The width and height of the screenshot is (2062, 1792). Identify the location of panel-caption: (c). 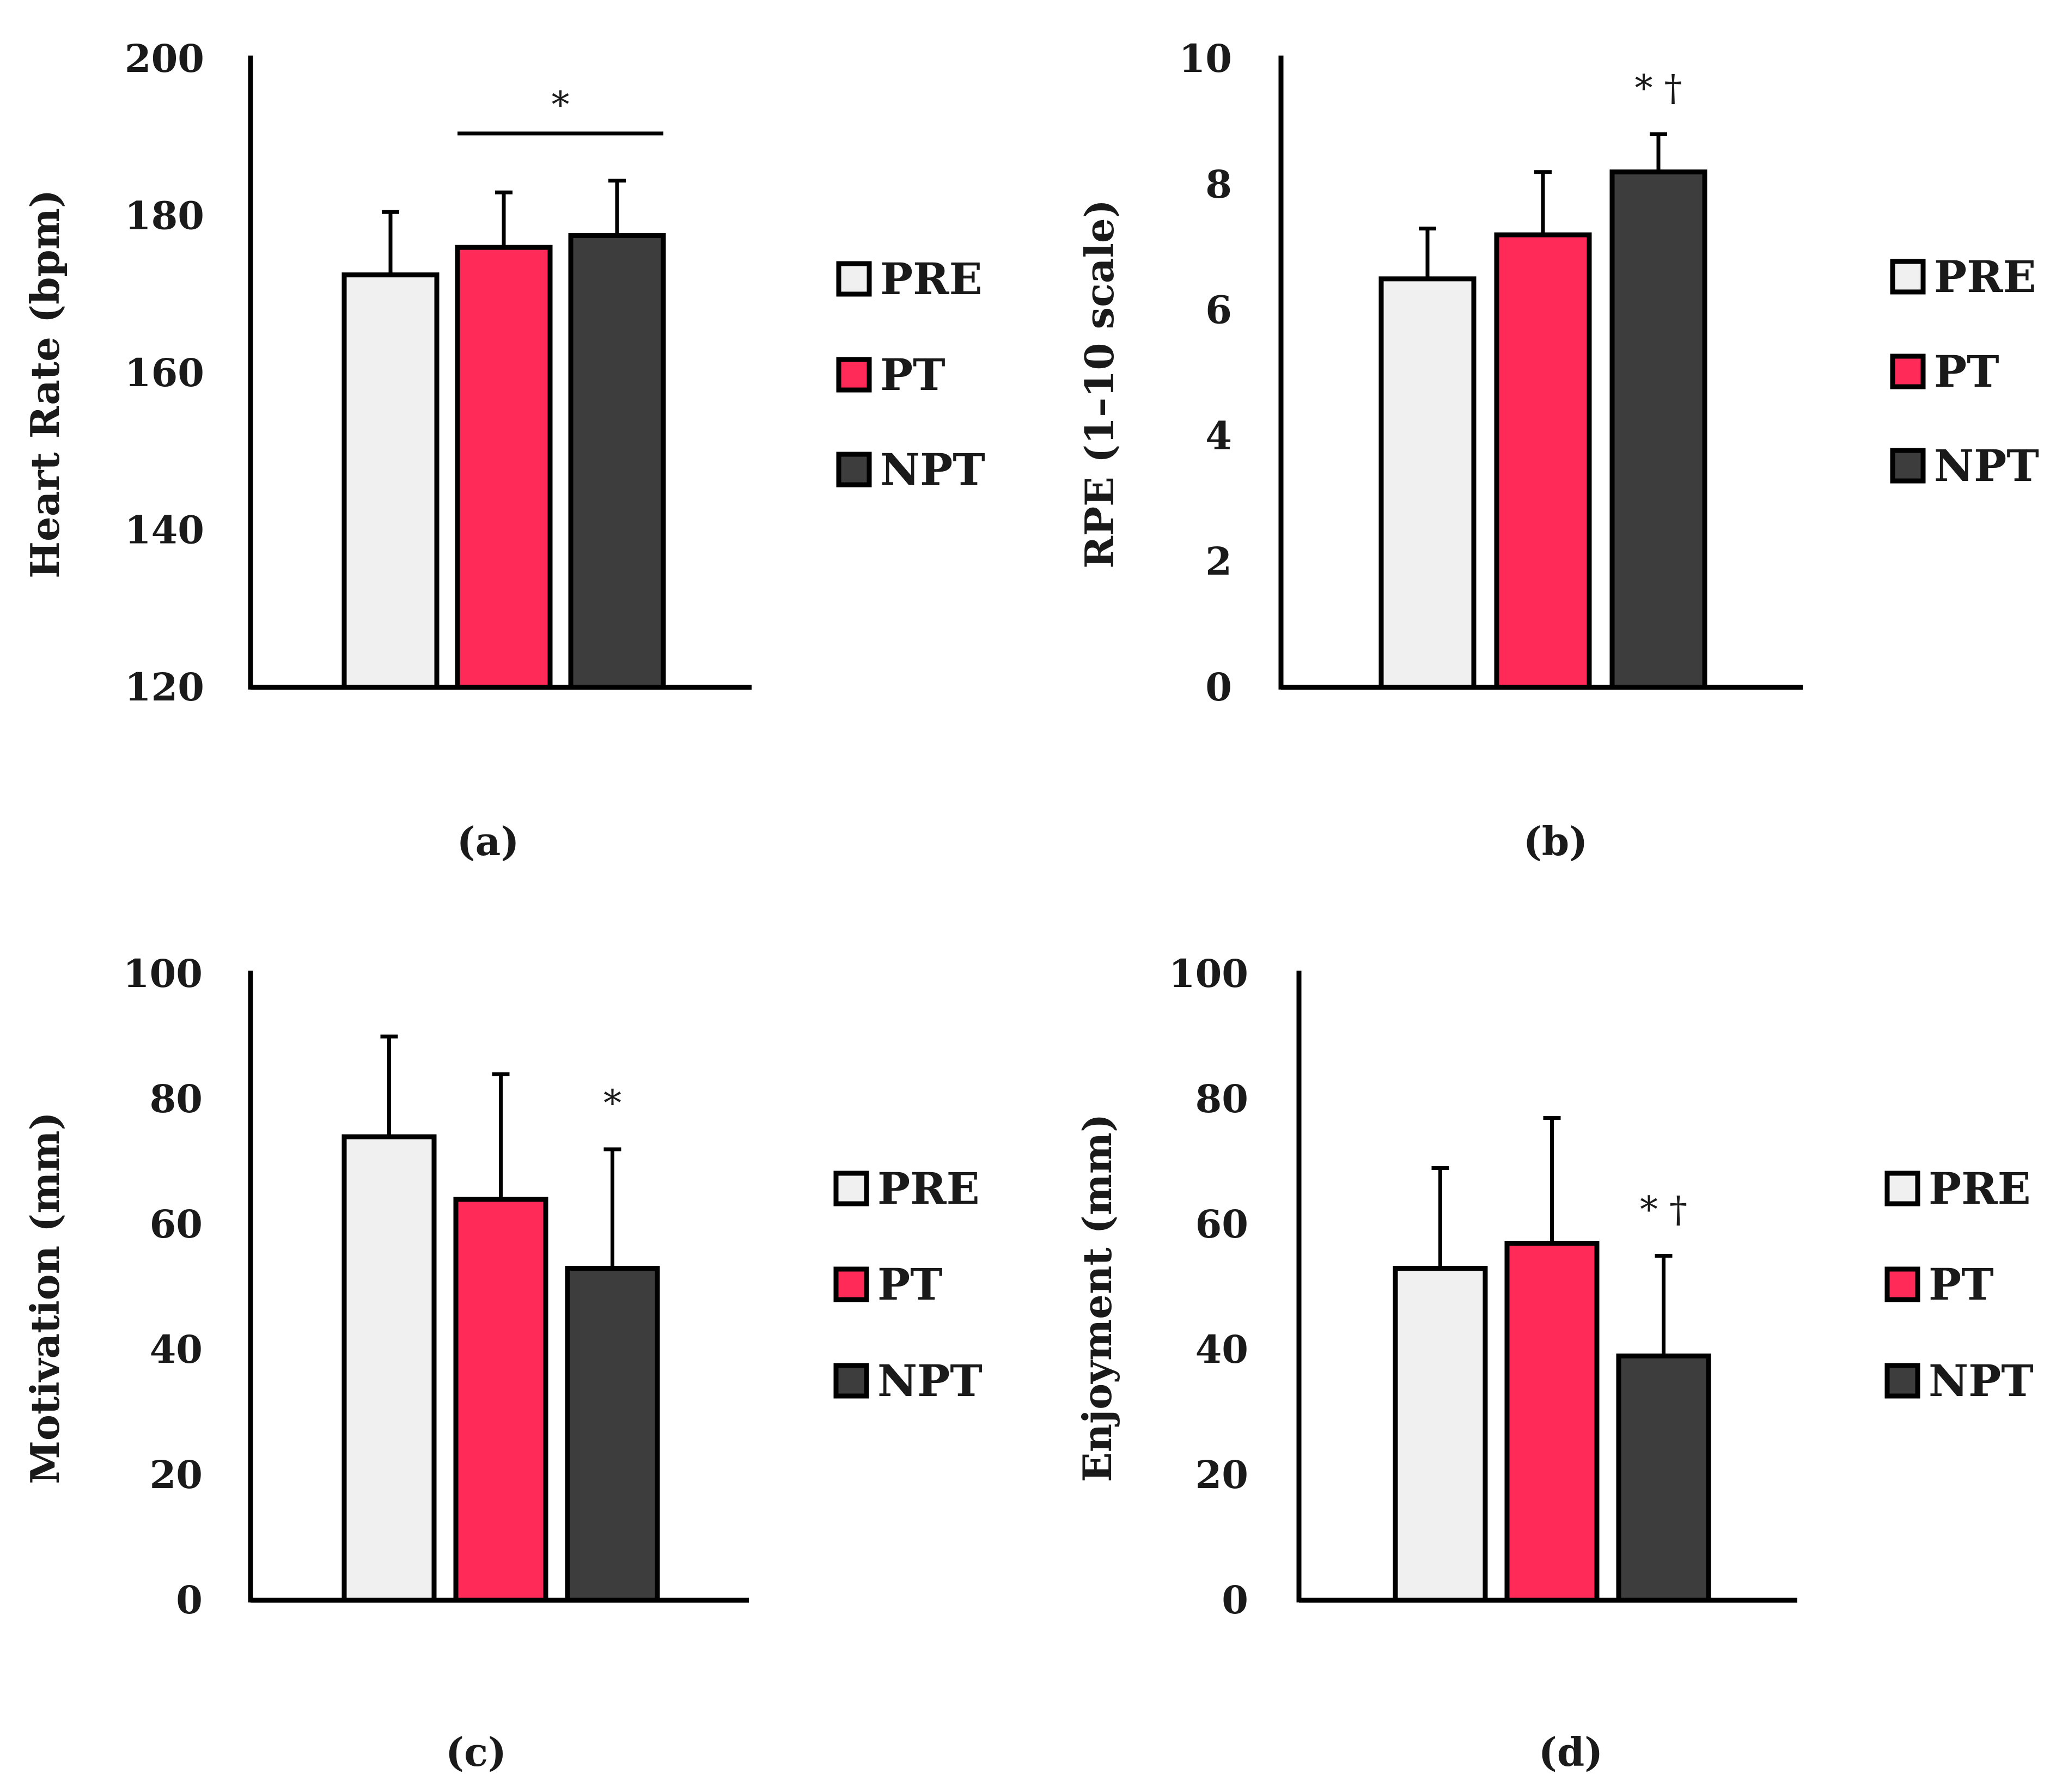
(476, 1752).